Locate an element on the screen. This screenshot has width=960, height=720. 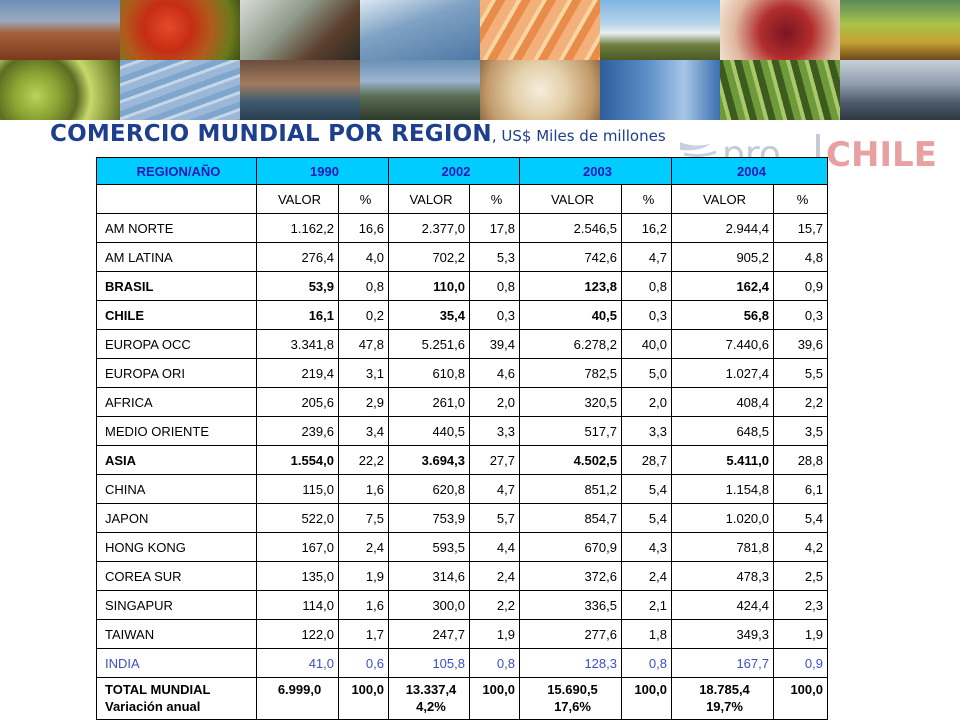
value-cell: 3.341,8 is located at coordinates (297, 344).